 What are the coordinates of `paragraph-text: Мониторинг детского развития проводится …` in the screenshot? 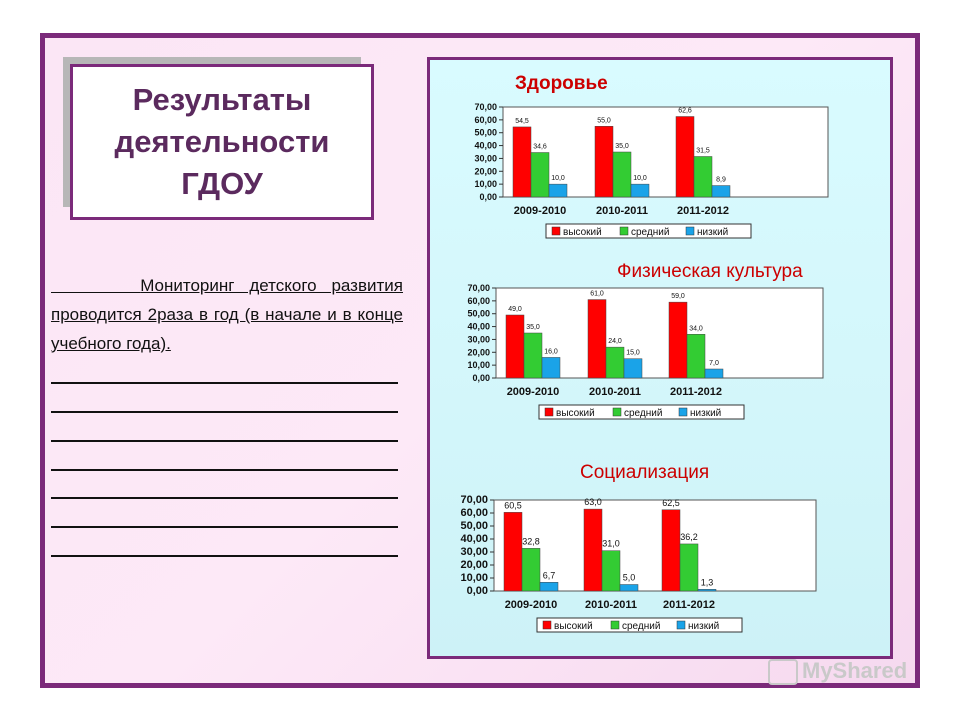 It's located at (227, 314).